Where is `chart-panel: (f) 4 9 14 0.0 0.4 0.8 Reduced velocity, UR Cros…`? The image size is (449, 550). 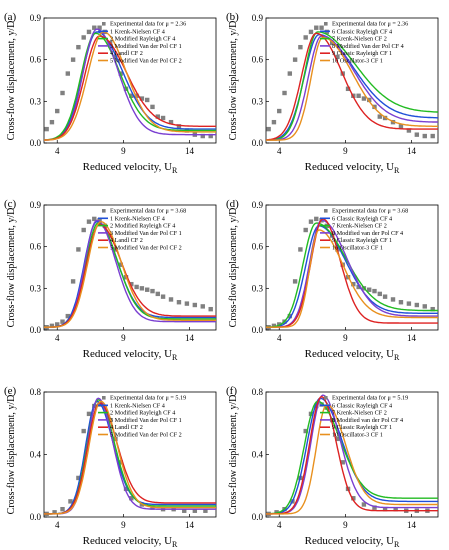 chart-panel: (f) 4 9 14 0.0 0.4 0.8 Reduced velocity, UR Cros… is located at coordinates (332, 467).